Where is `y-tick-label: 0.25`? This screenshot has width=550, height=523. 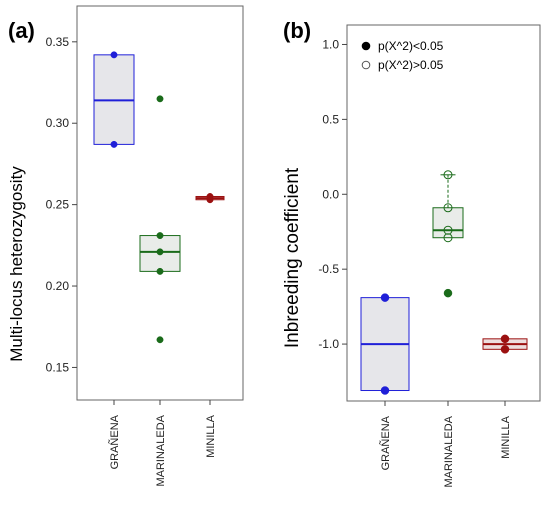
y-tick-label: 0.25 is located at coordinates (58, 205).